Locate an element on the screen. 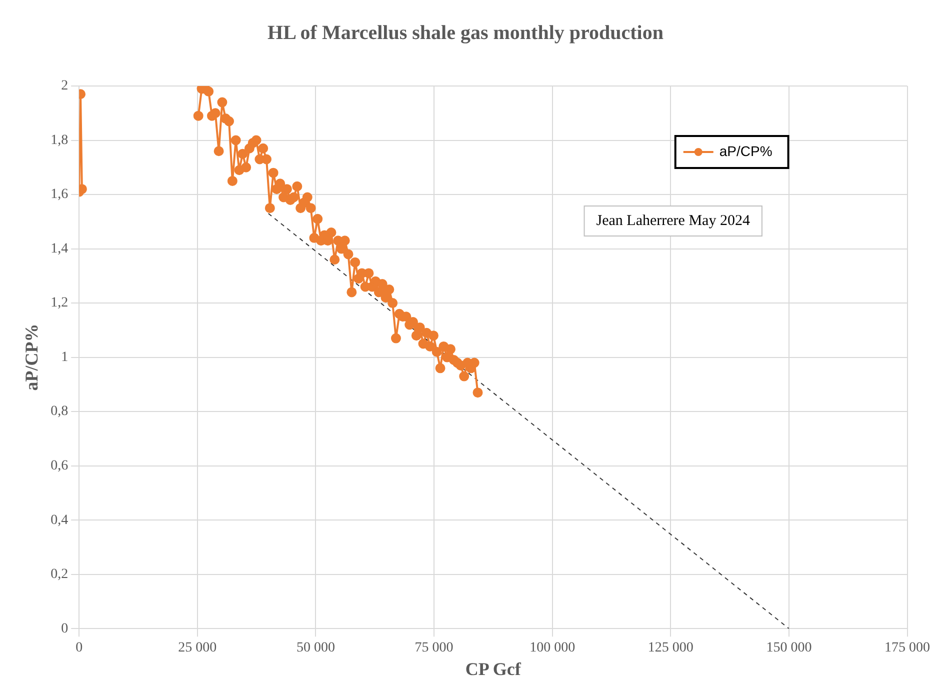  y-tick-label: 0 is located at coordinates (64, 628).